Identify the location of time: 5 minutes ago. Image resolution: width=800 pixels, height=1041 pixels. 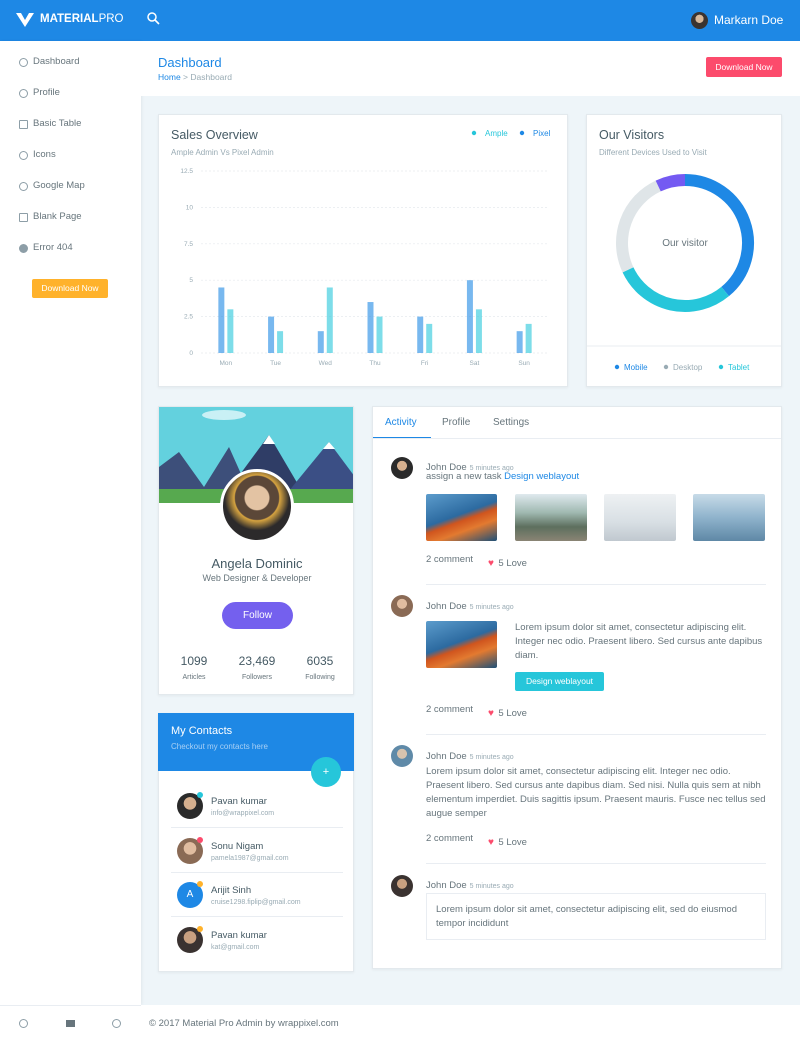
(491, 607).